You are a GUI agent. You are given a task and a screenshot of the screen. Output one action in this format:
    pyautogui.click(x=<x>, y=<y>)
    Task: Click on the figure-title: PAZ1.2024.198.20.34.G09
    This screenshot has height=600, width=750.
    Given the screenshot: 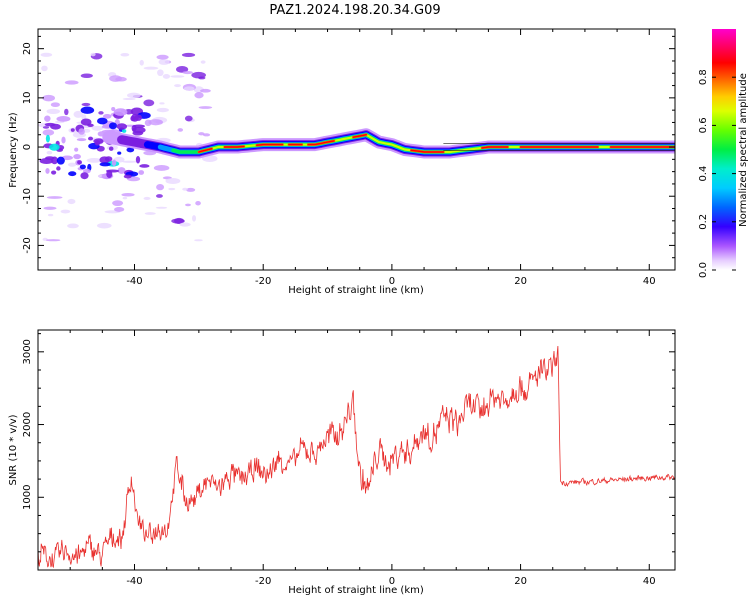 What is the action you would take?
    pyautogui.click(x=354, y=10)
    